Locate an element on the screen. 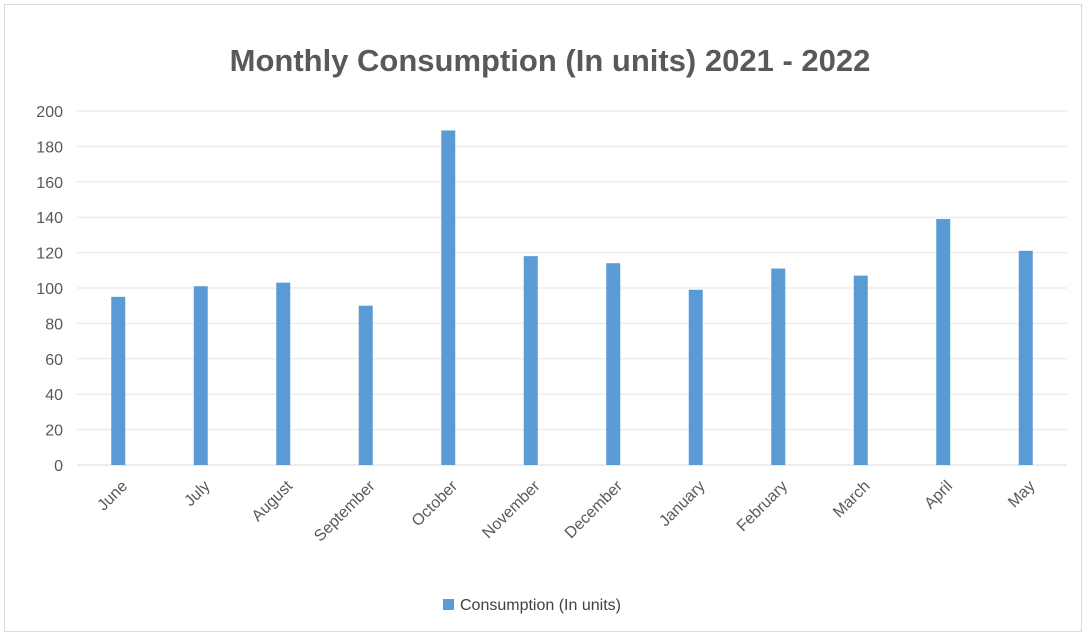  x-tick-label: December is located at coordinates (594, 509).